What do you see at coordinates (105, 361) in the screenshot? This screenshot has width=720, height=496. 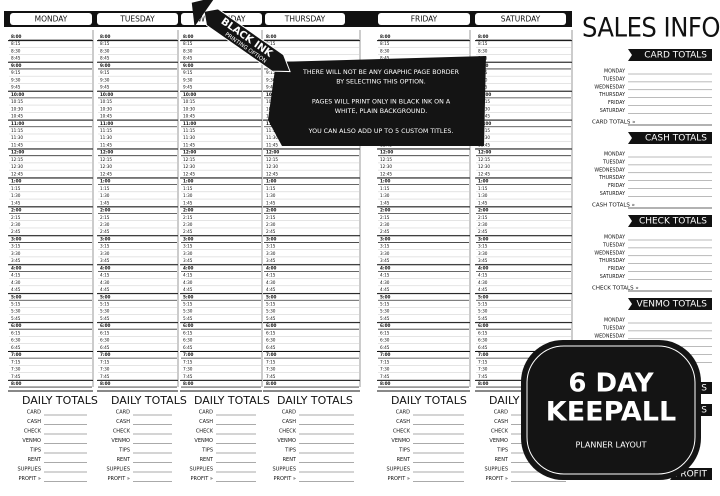 I see `time-label: 7:15` at bounding box center [105, 361].